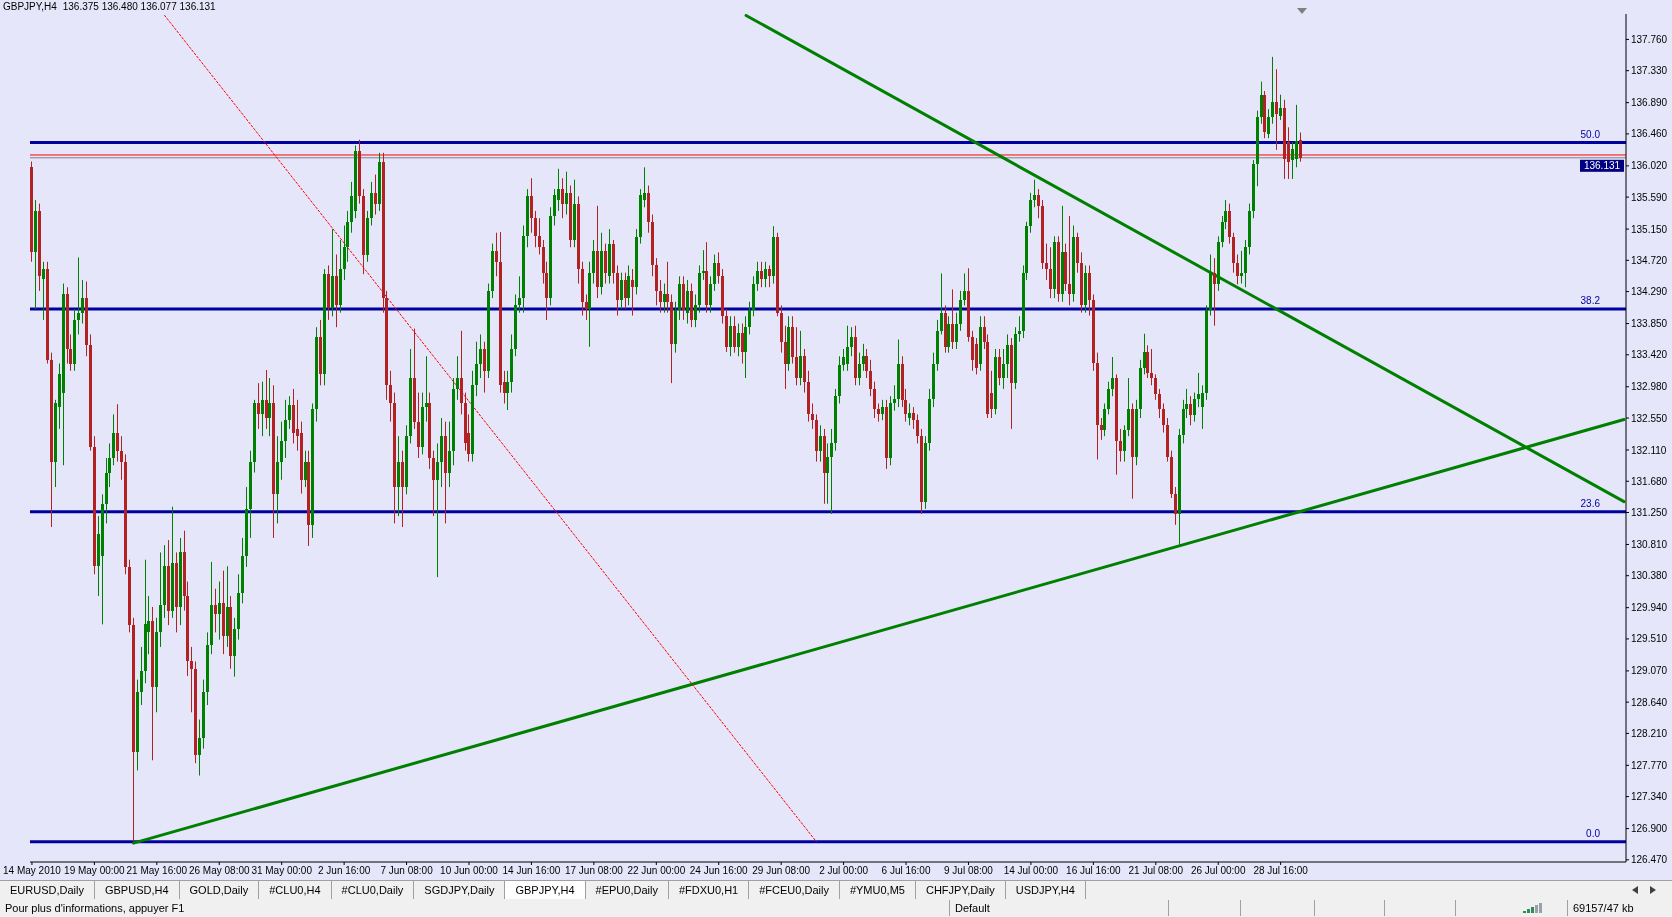 The image size is (1672, 917). What do you see at coordinates (1156, 871) in the screenshot?
I see `x-tick-label: 21 Jul 08:00` at bounding box center [1156, 871].